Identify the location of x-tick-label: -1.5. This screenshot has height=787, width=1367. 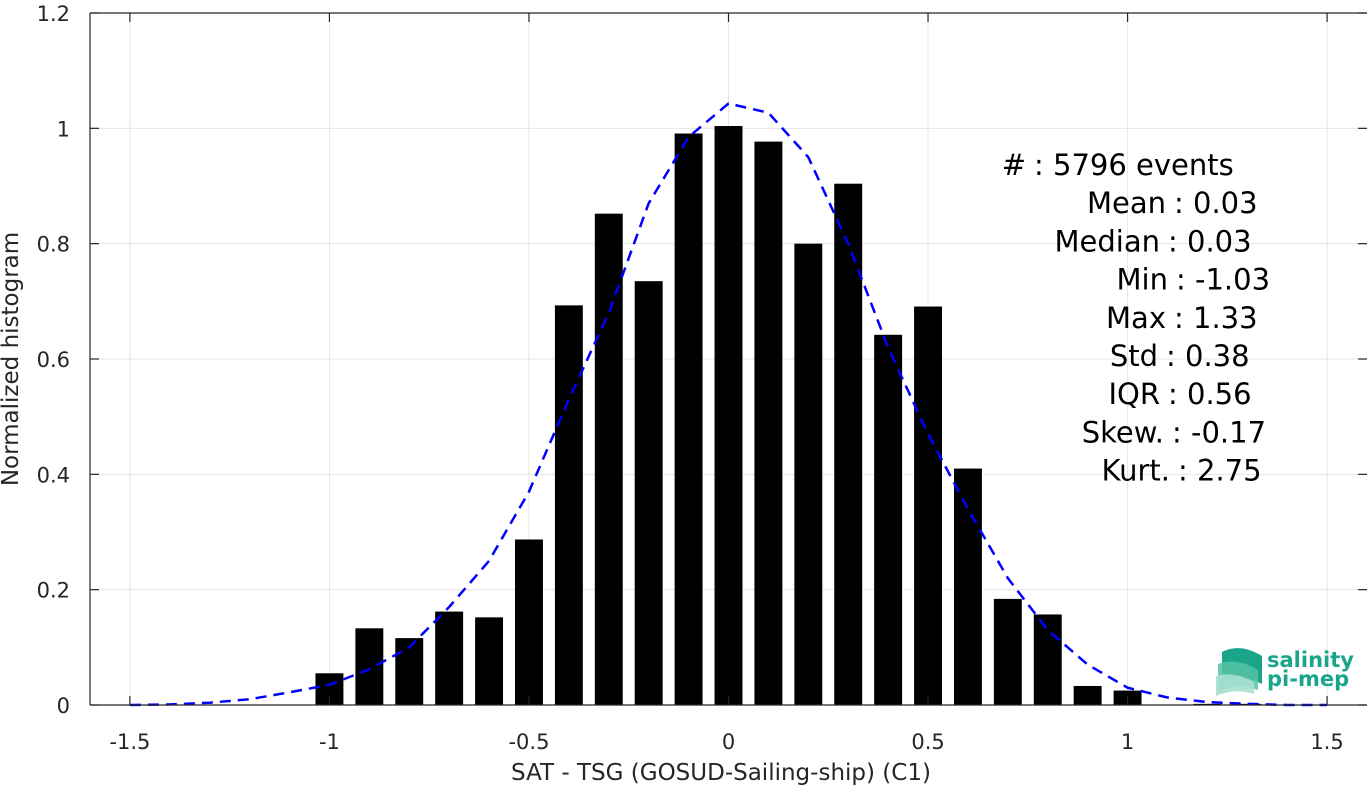
(129, 742).